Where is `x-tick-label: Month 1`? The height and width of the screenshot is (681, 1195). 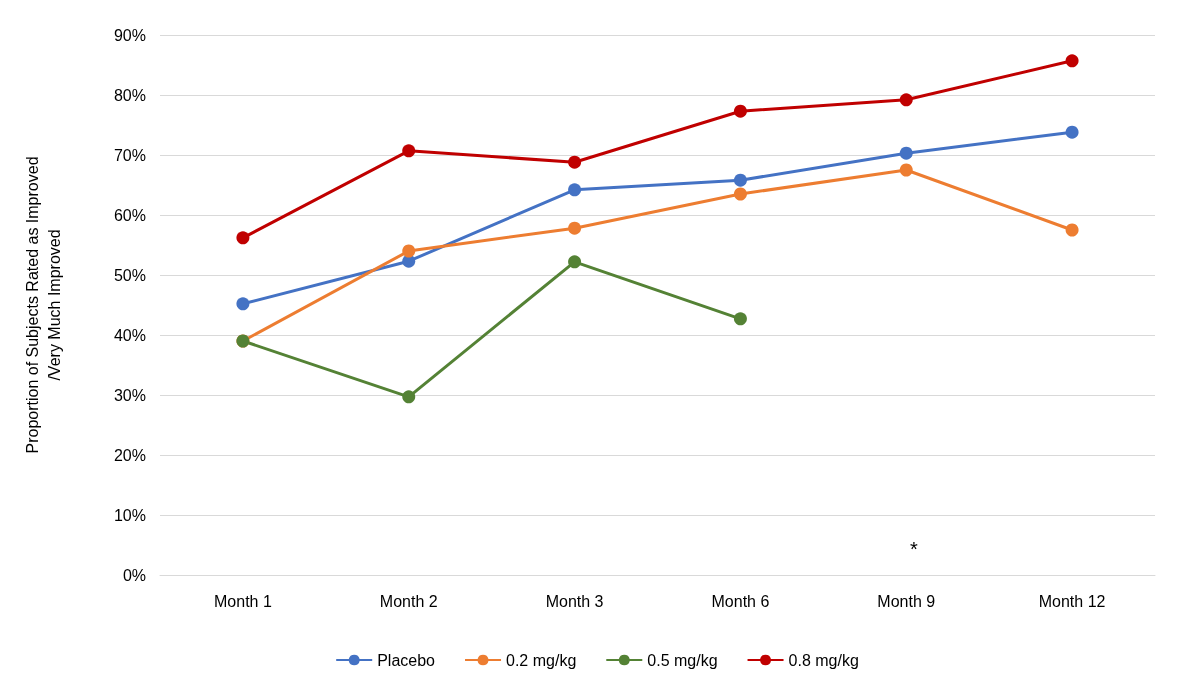
x-tick-label: Month 1 is located at coordinates (243, 601).